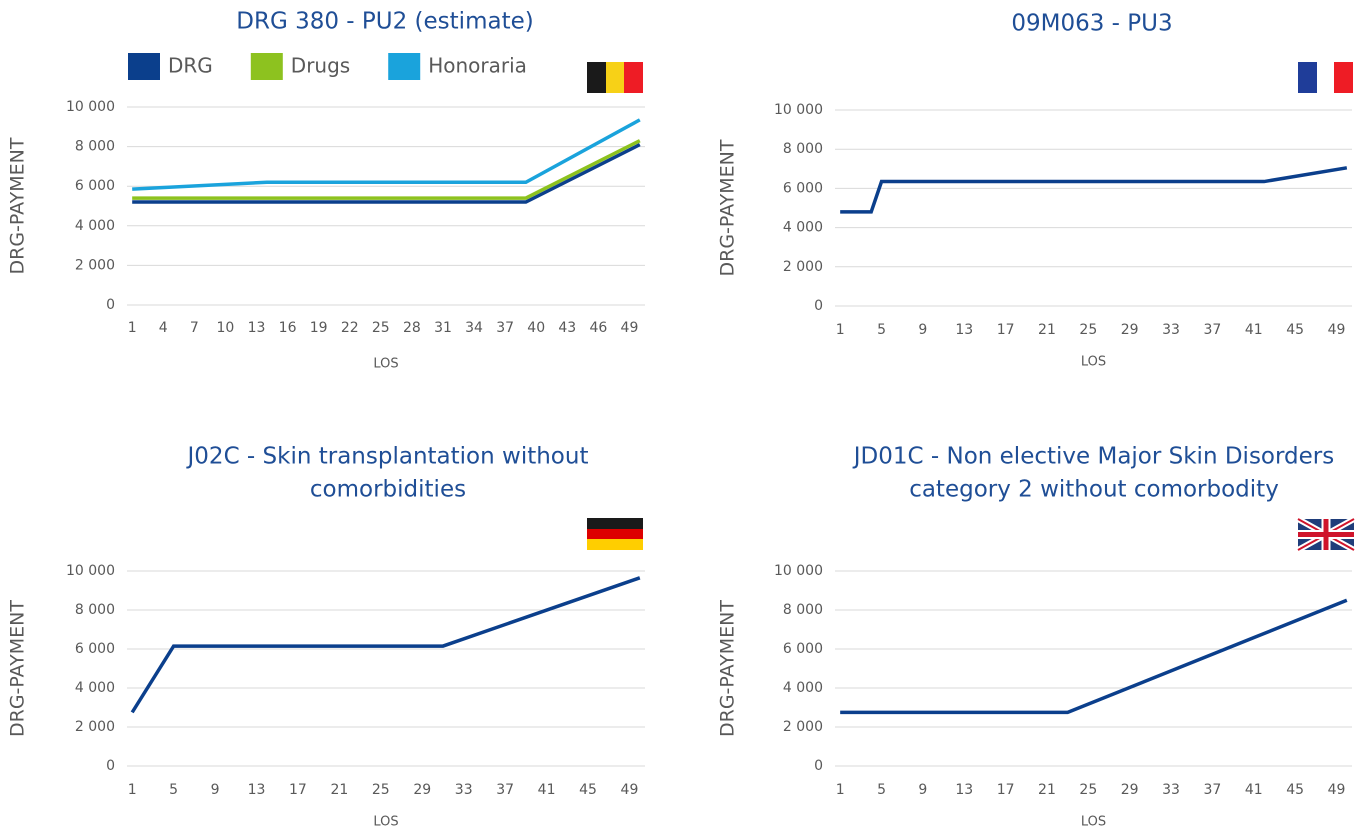 The width and height of the screenshot is (1367, 830). What do you see at coordinates (226, 328) in the screenshot?
I see `x-tick-label: 10` at bounding box center [226, 328].